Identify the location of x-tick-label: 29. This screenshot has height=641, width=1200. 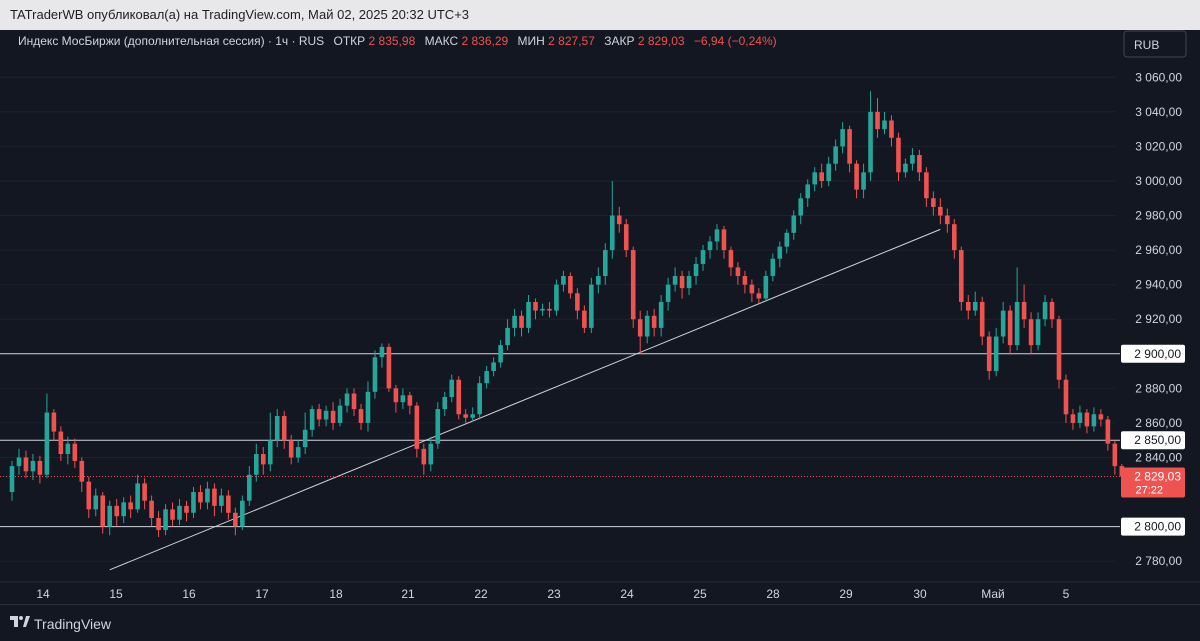
(846, 594).